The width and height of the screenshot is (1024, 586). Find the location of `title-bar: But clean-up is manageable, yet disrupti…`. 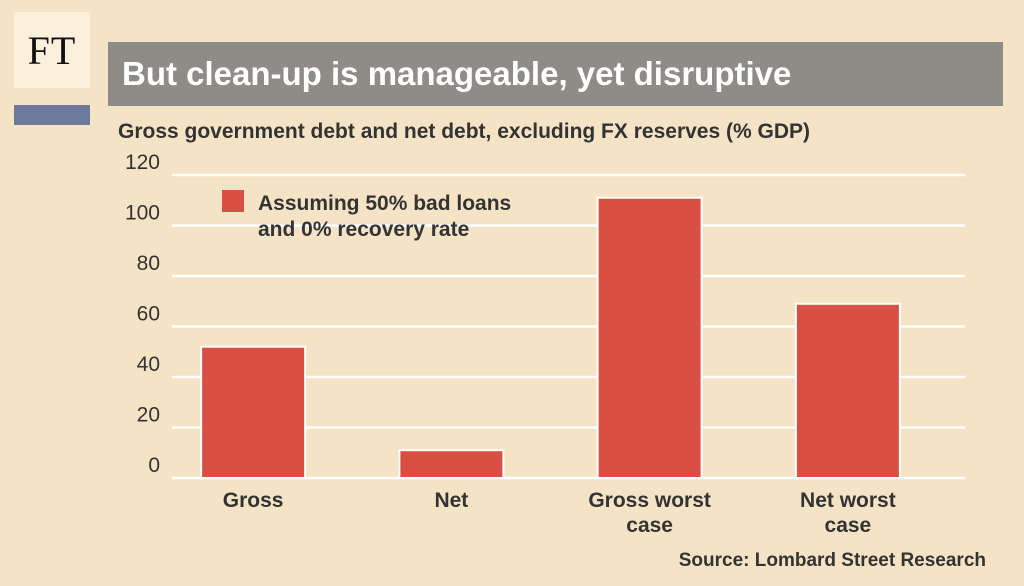

title-bar: But clean-up is manageable, yet disrupti… is located at coordinates (555, 74).